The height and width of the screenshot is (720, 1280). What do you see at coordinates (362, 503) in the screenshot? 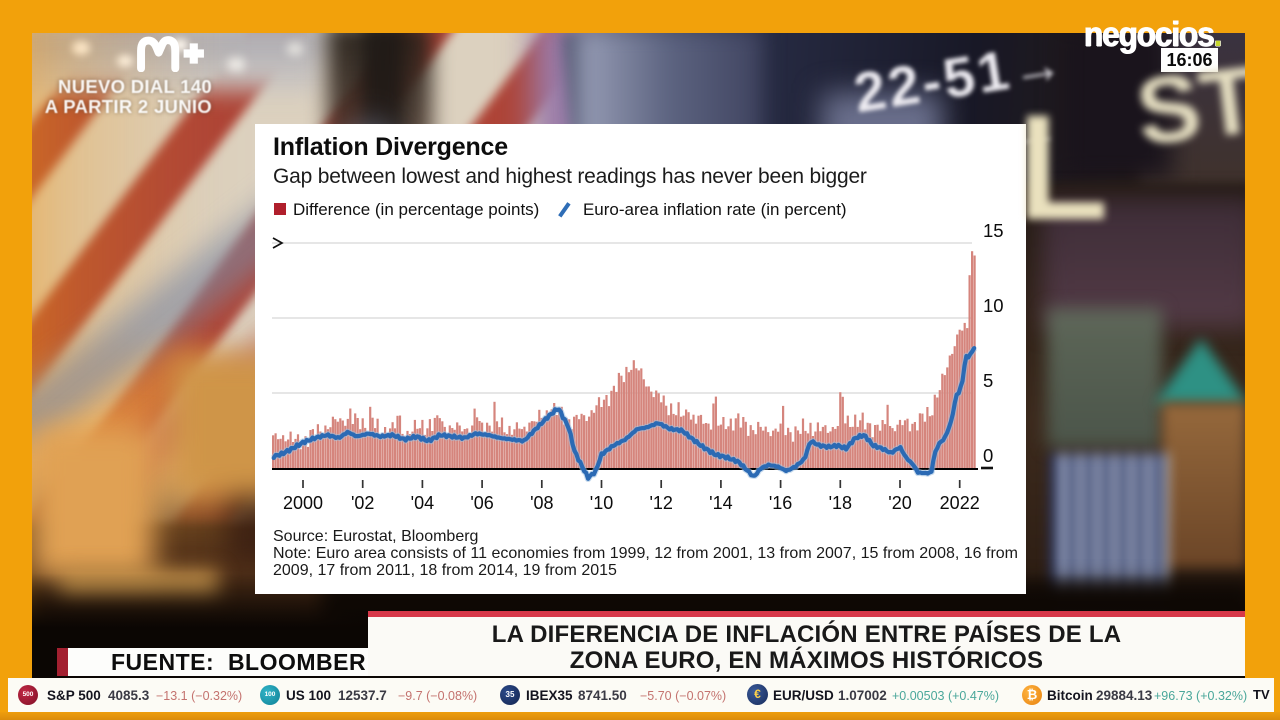
I see `svg-text: '02` at bounding box center [362, 503].